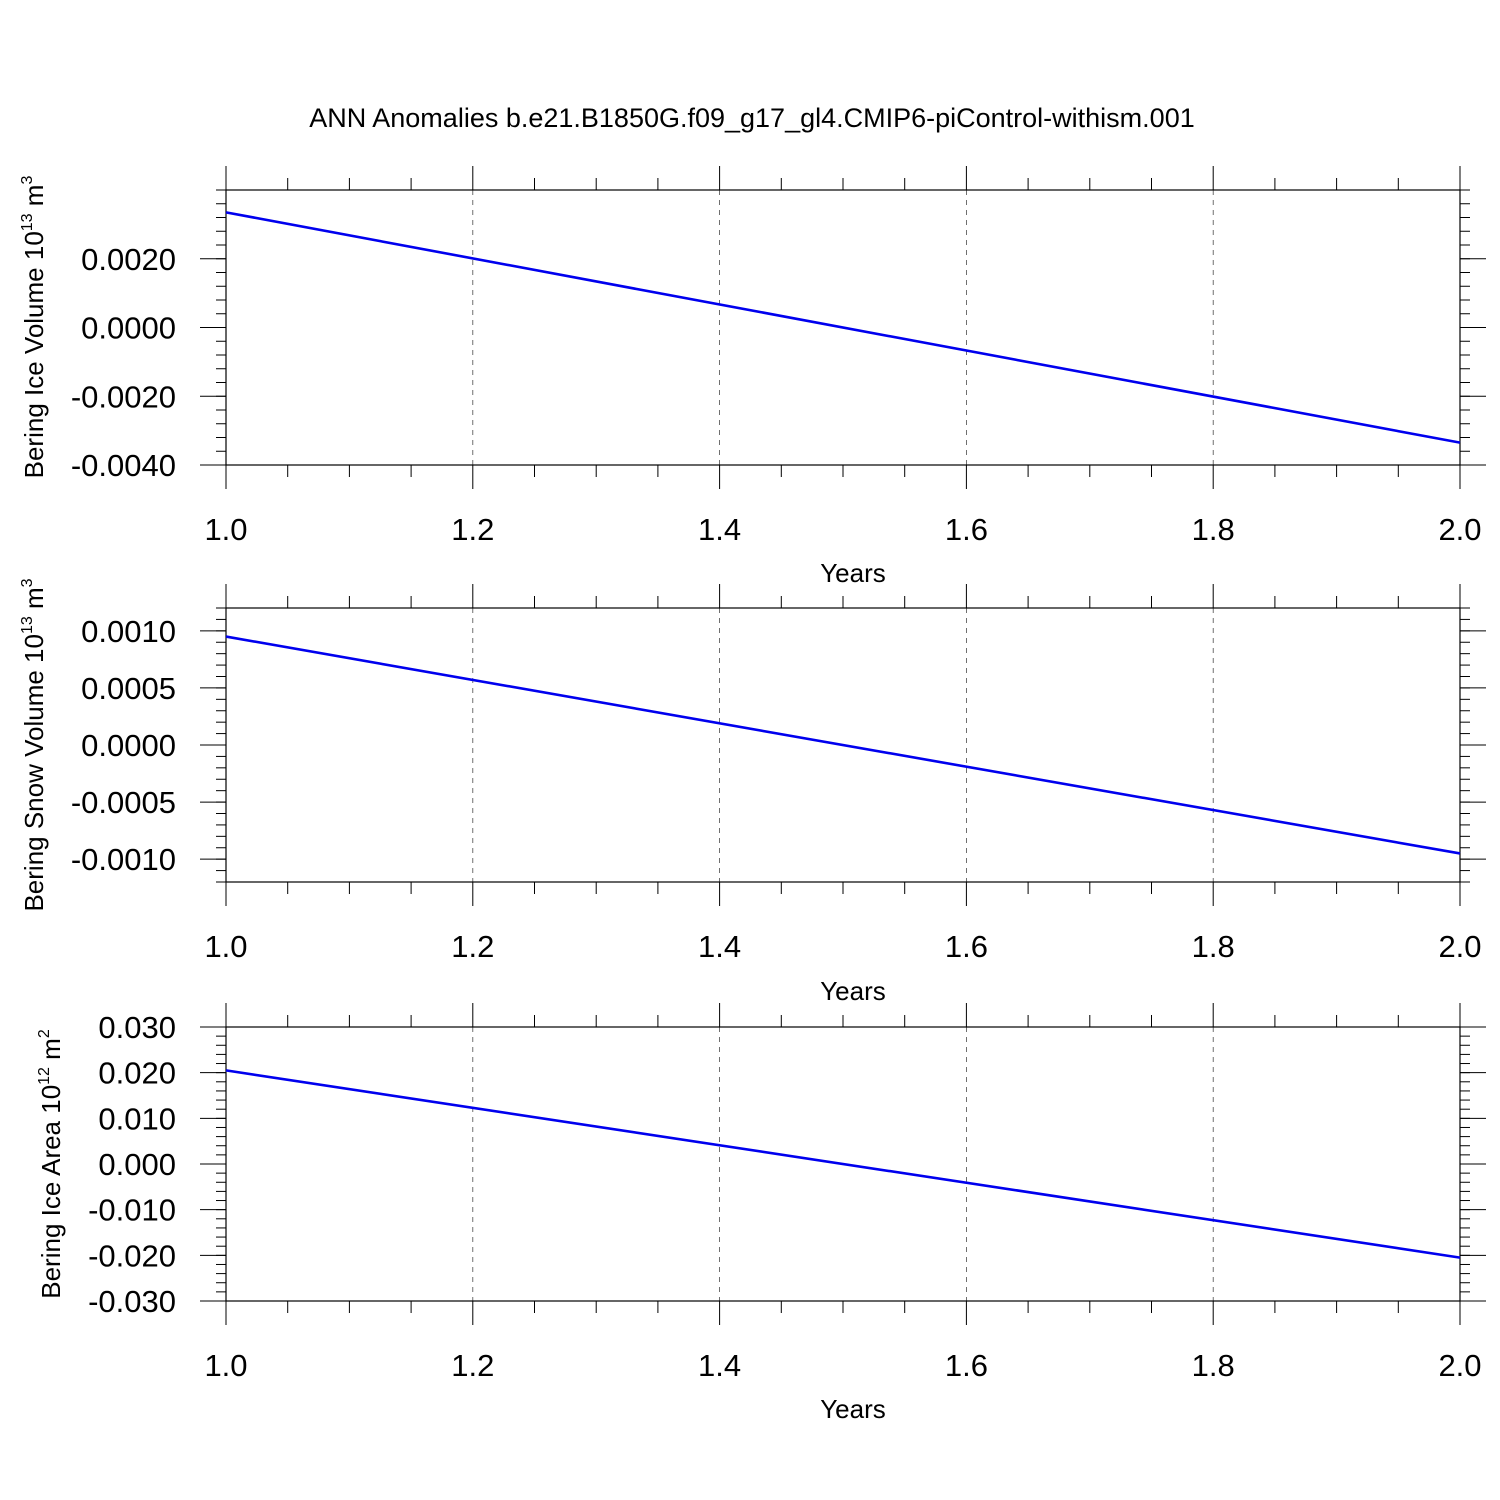  What do you see at coordinates (51, 1192) in the screenshot?
I see `y-axis-title-text: Bering Ice Area 10` at bounding box center [51, 1192].